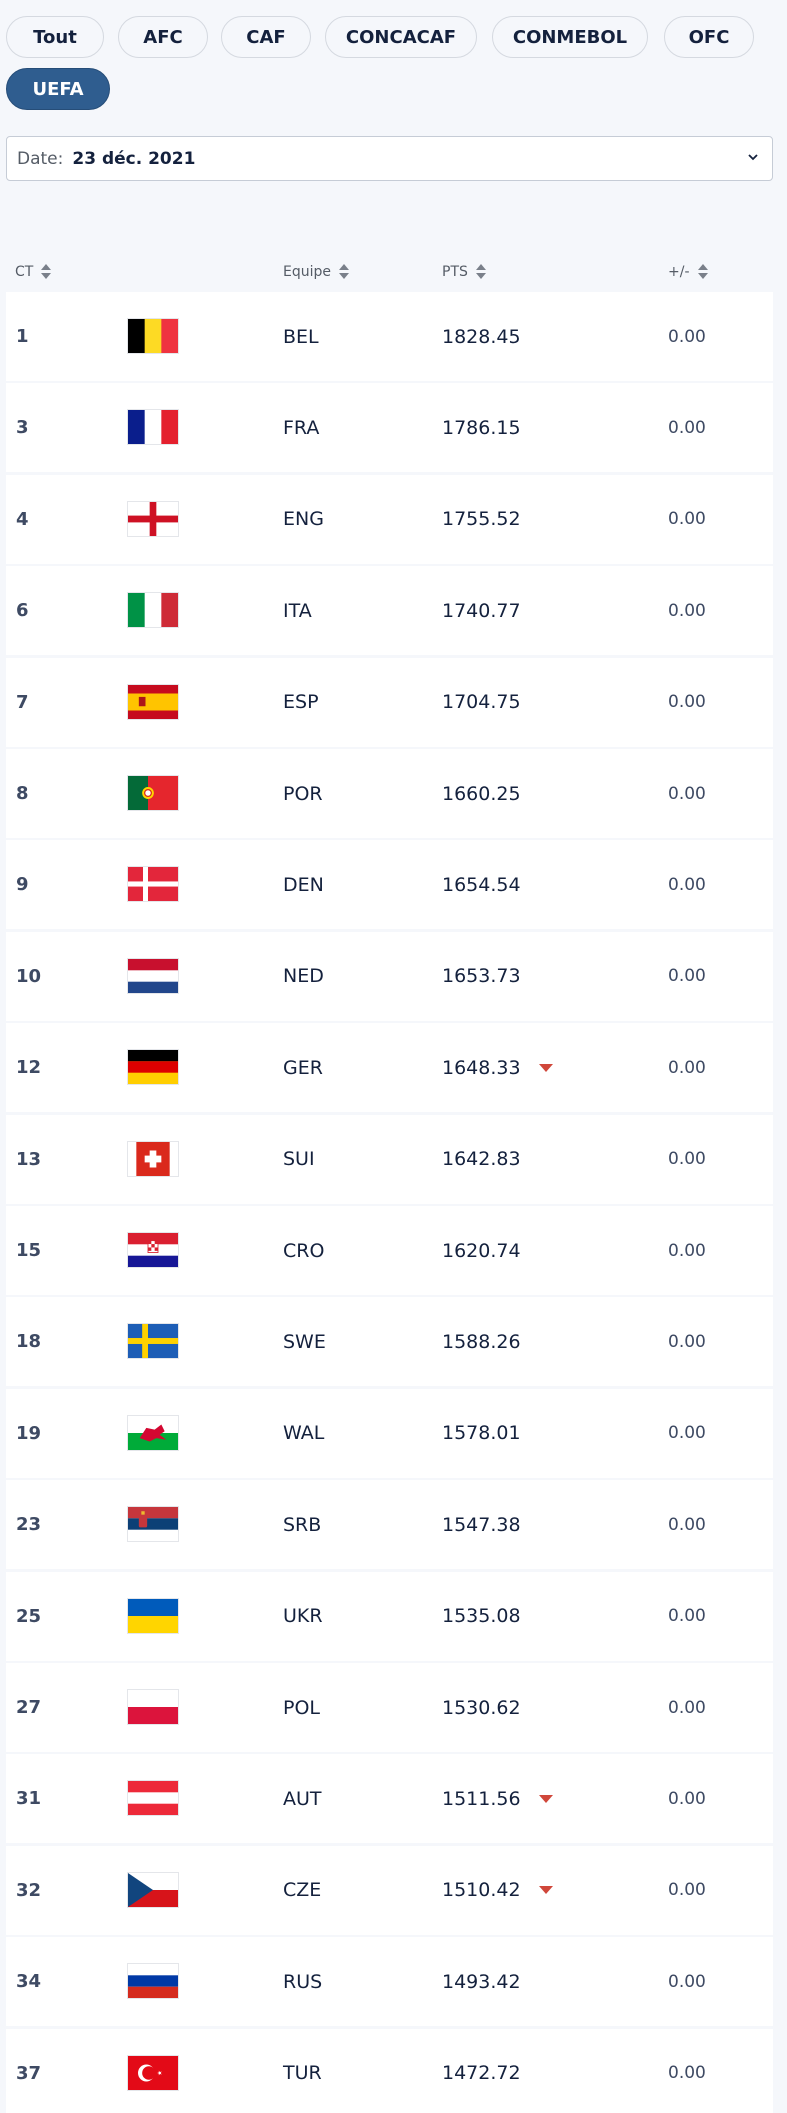  I want to click on filter-pill-afc: AFC, so click(163, 37).